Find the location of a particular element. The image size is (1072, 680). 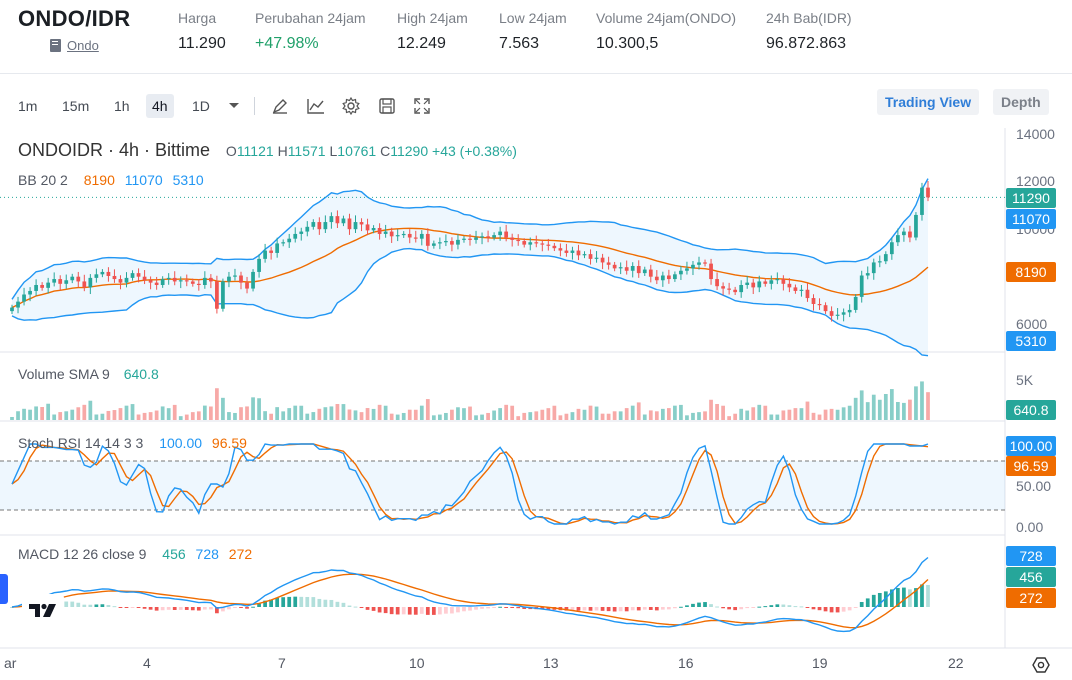

volume-legend: Volume SMA 9 640.8 is located at coordinates (91, 374).